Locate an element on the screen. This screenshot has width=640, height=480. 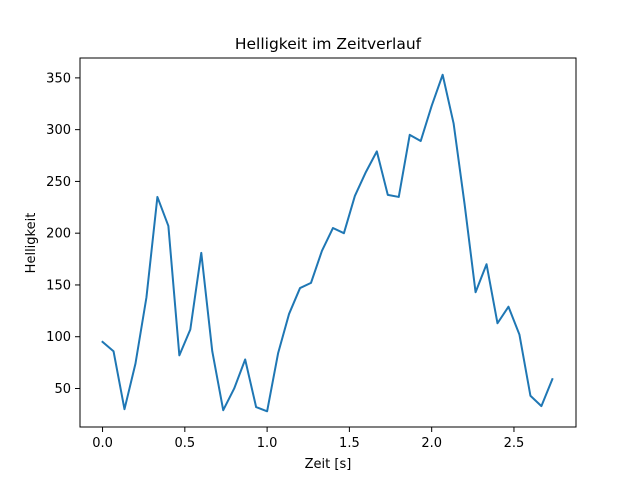
y-tick-label: 250 is located at coordinates (58, 182).